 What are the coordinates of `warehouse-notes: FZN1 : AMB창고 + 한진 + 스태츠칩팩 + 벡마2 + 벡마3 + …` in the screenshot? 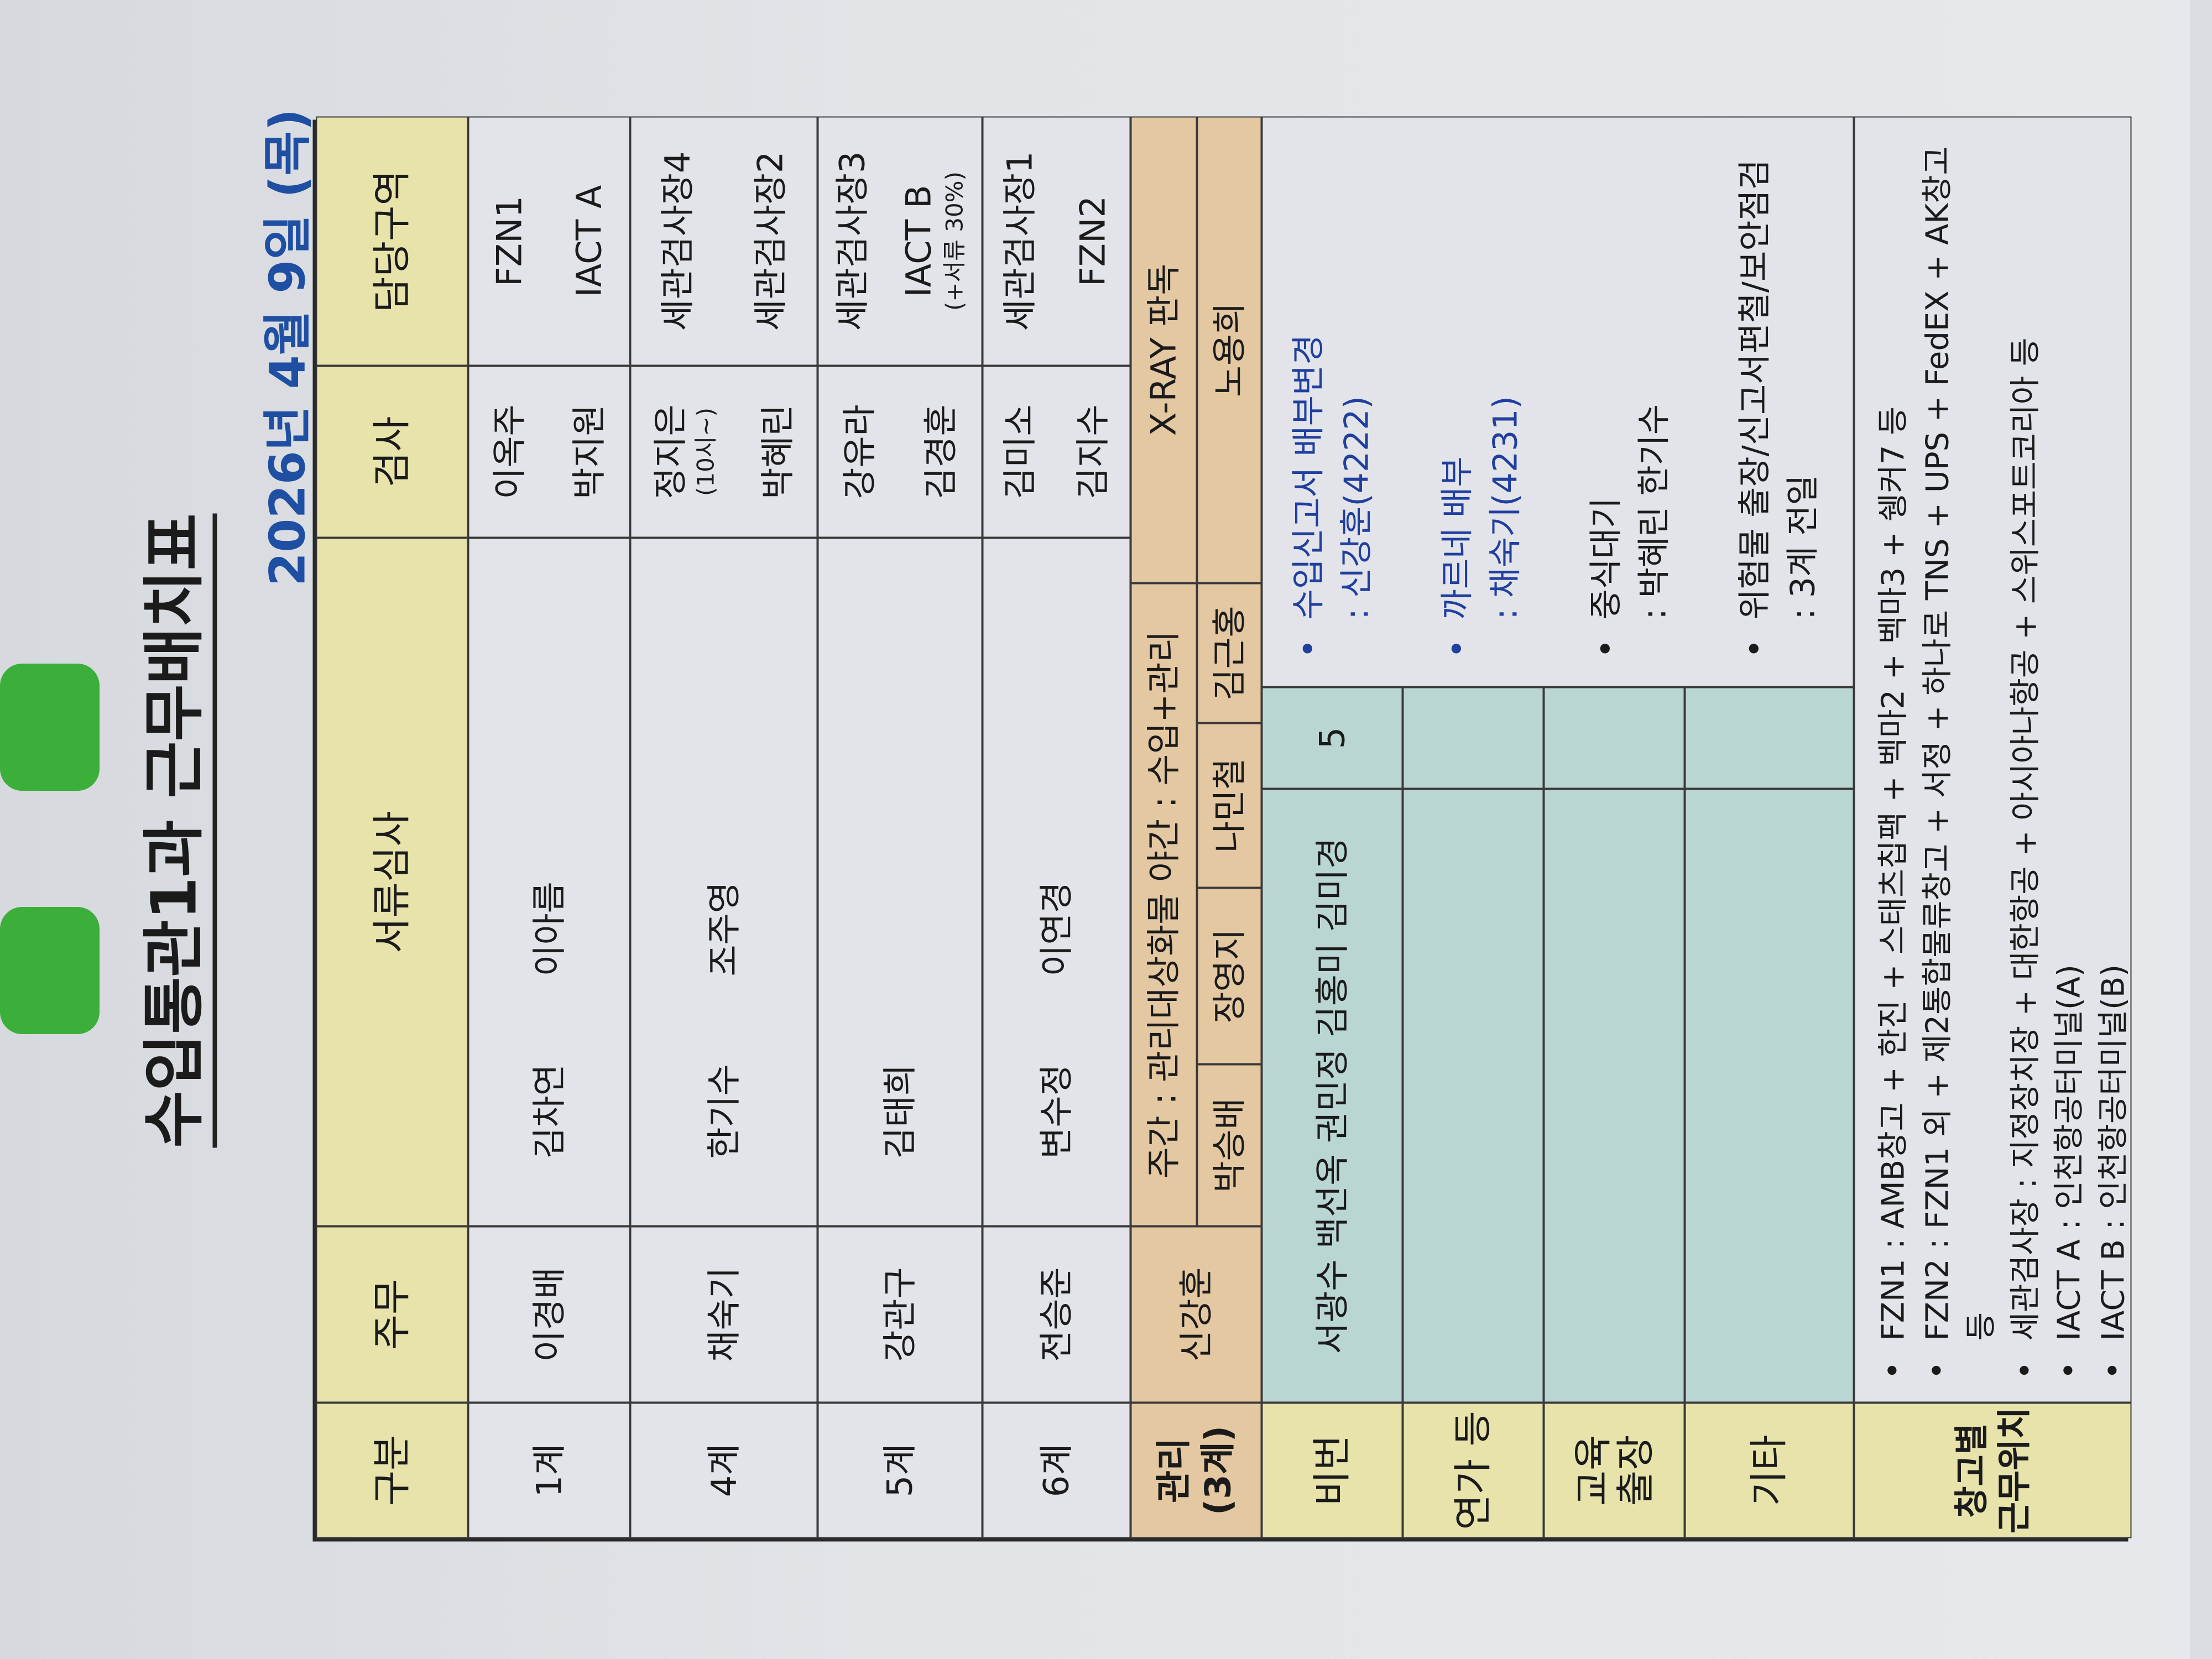 It's located at (1993, 760).